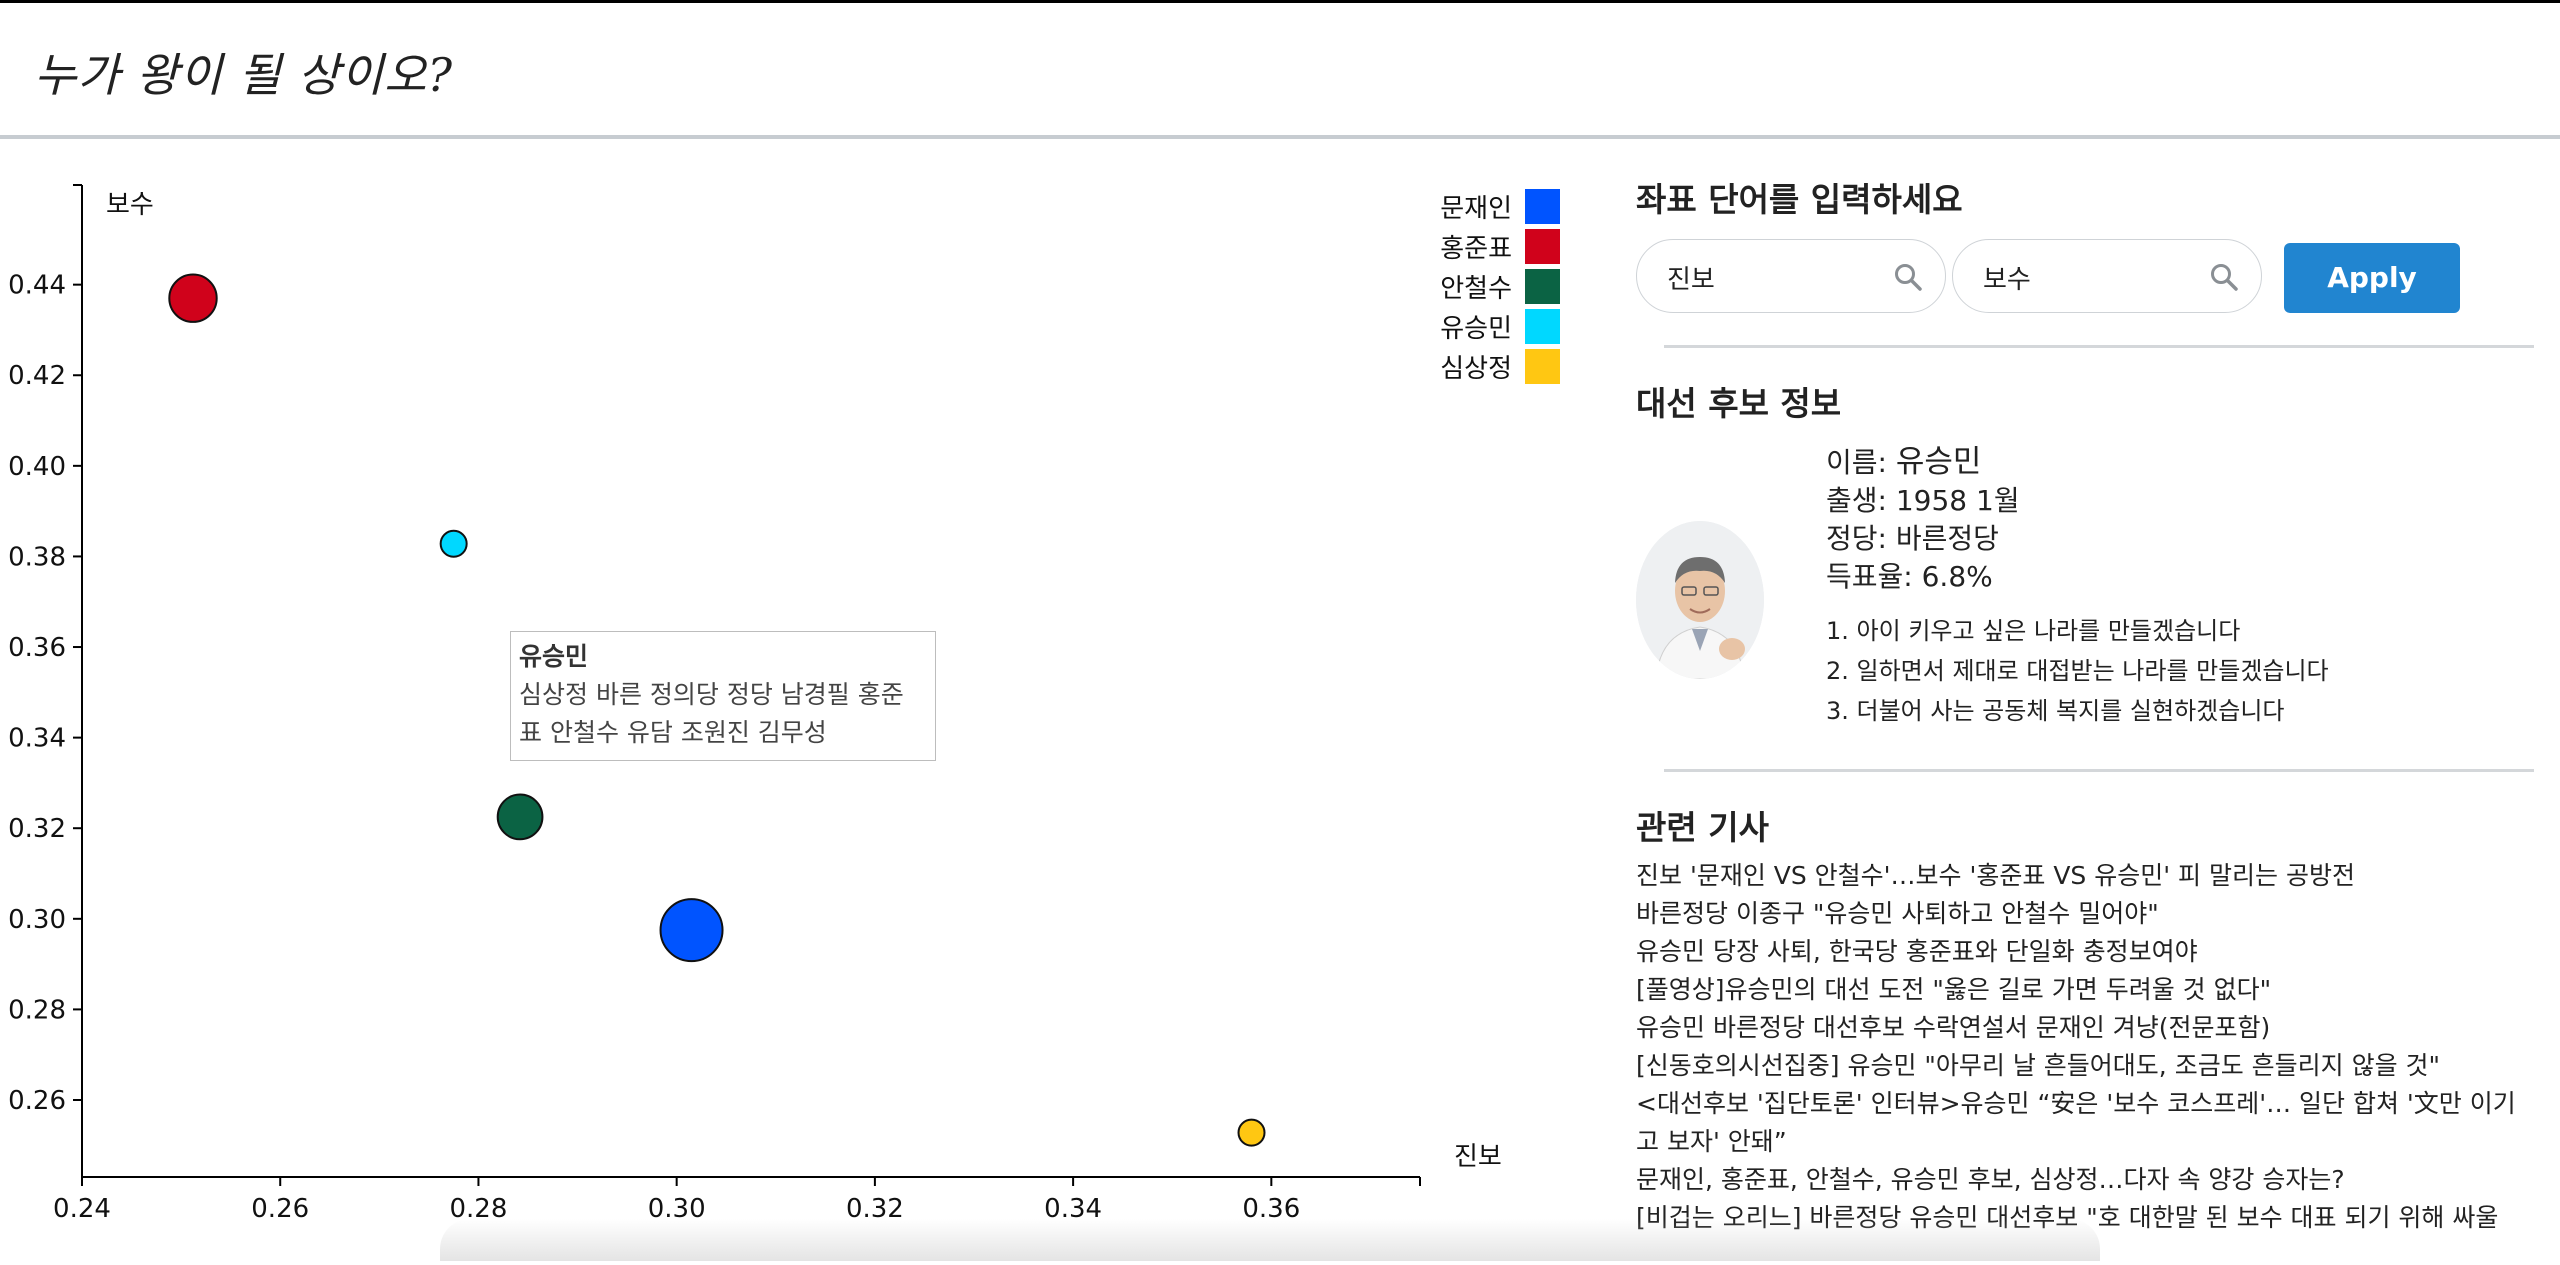  Describe the element at coordinates (37, 467) in the screenshot. I see `y-tick-label: 0.40` at that location.